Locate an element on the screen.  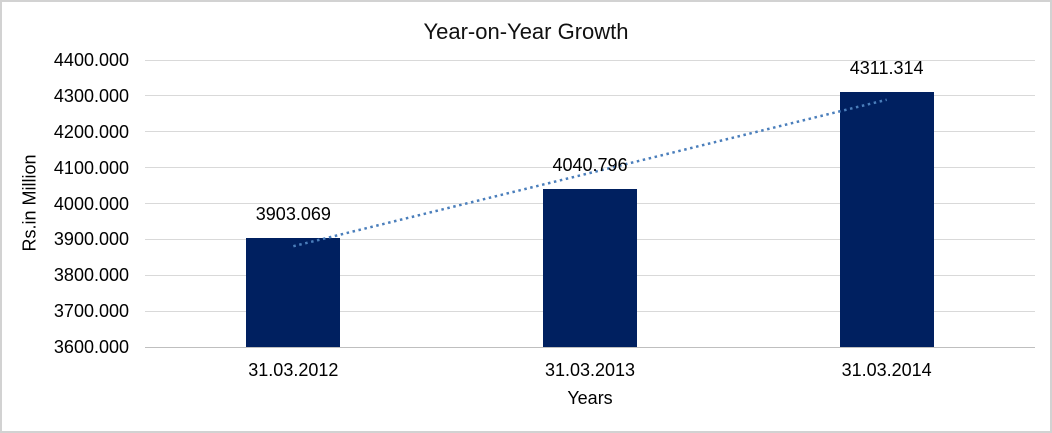
y-tick-label: 3600.000 is located at coordinates (91, 347).